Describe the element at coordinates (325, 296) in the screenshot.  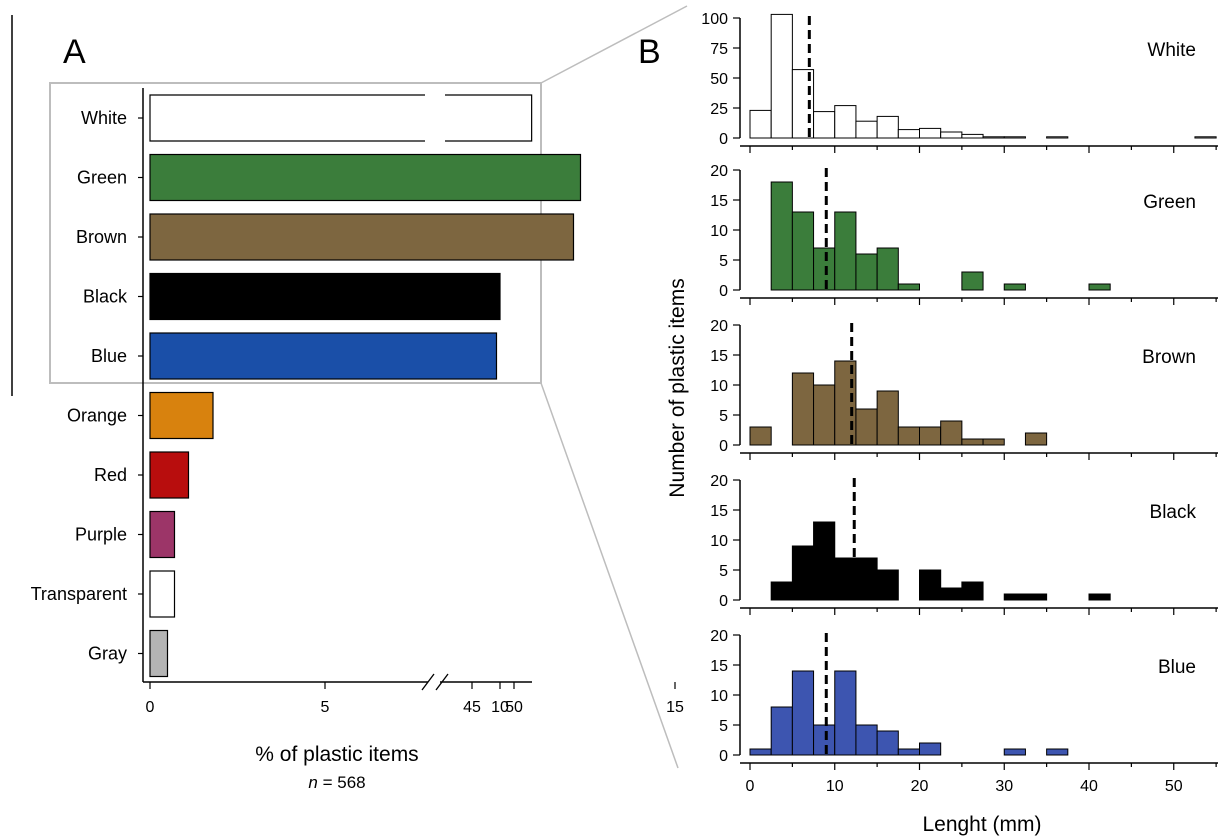
I see `bar-black` at that location.